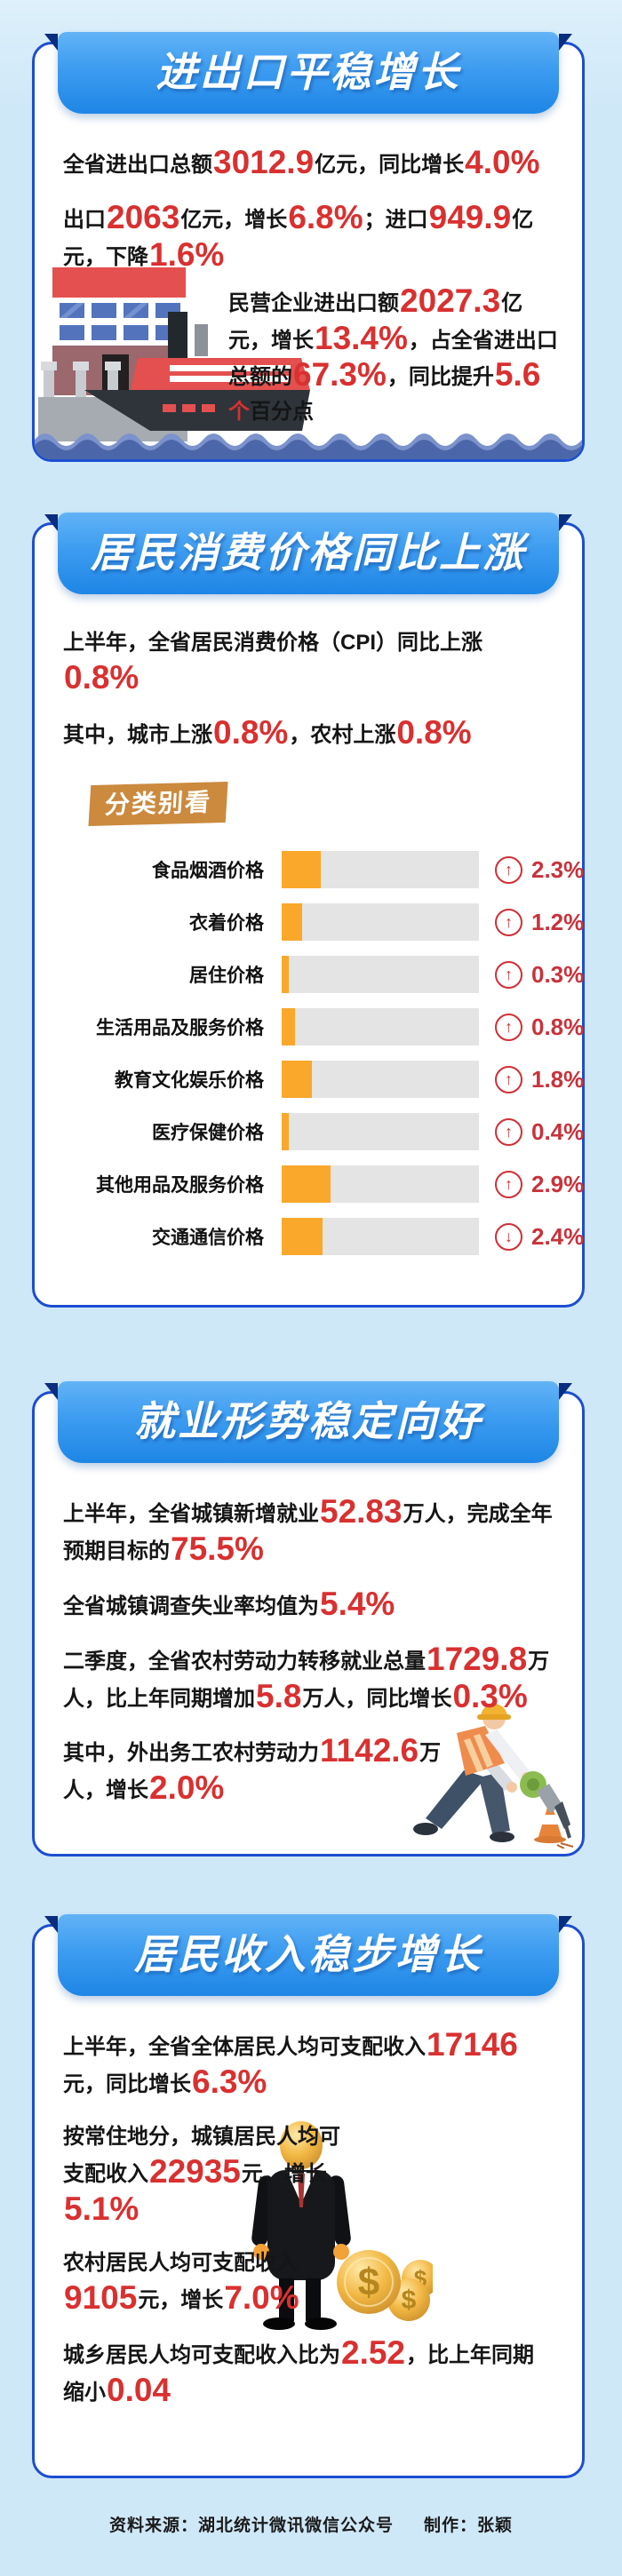 This screenshot has height=2576, width=622. What do you see at coordinates (187, 1788) in the screenshot?
I see `text-segment: 2.0%` at bounding box center [187, 1788].